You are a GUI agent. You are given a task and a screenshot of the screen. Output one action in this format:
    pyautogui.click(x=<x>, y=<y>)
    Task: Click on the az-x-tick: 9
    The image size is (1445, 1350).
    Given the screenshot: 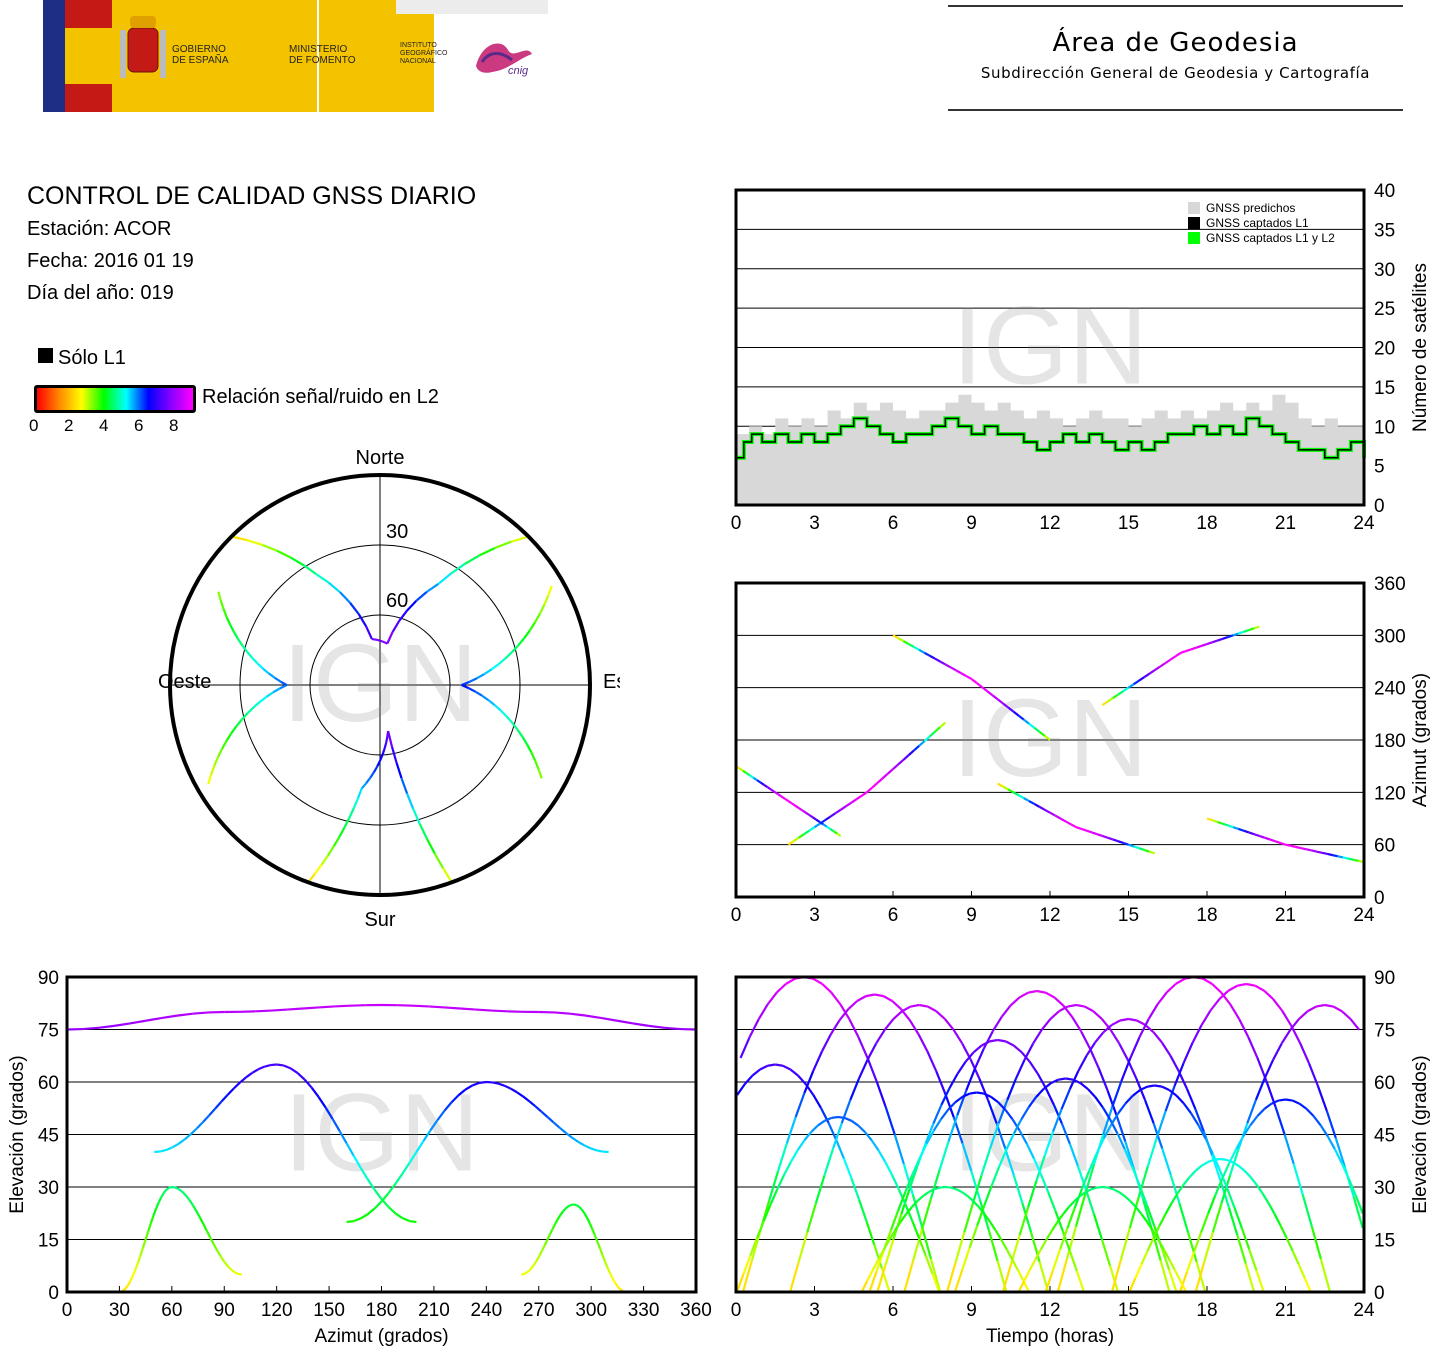 What is the action you would take?
    pyautogui.click(x=971, y=915)
    